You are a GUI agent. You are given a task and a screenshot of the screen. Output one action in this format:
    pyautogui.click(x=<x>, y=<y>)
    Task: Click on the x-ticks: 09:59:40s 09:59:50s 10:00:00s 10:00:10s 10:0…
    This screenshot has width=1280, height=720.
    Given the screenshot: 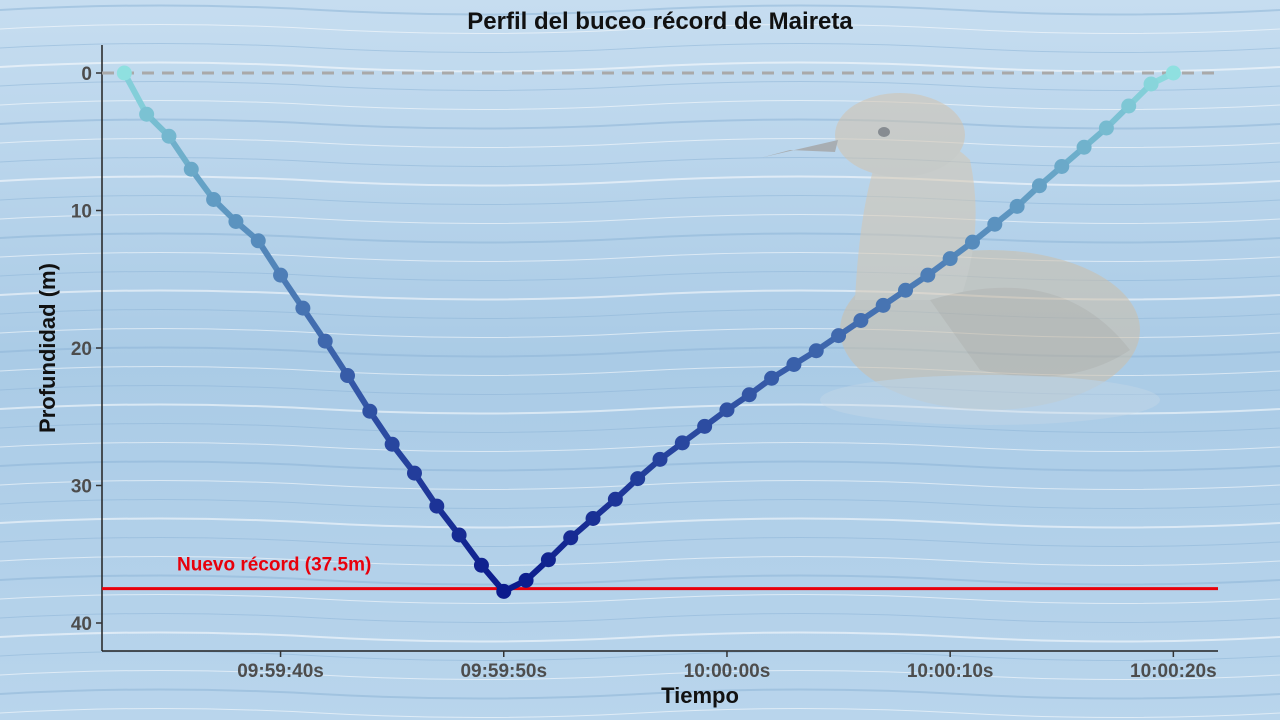 What is the action you would take?
    pyautogui.click(x=727, y=666)
    